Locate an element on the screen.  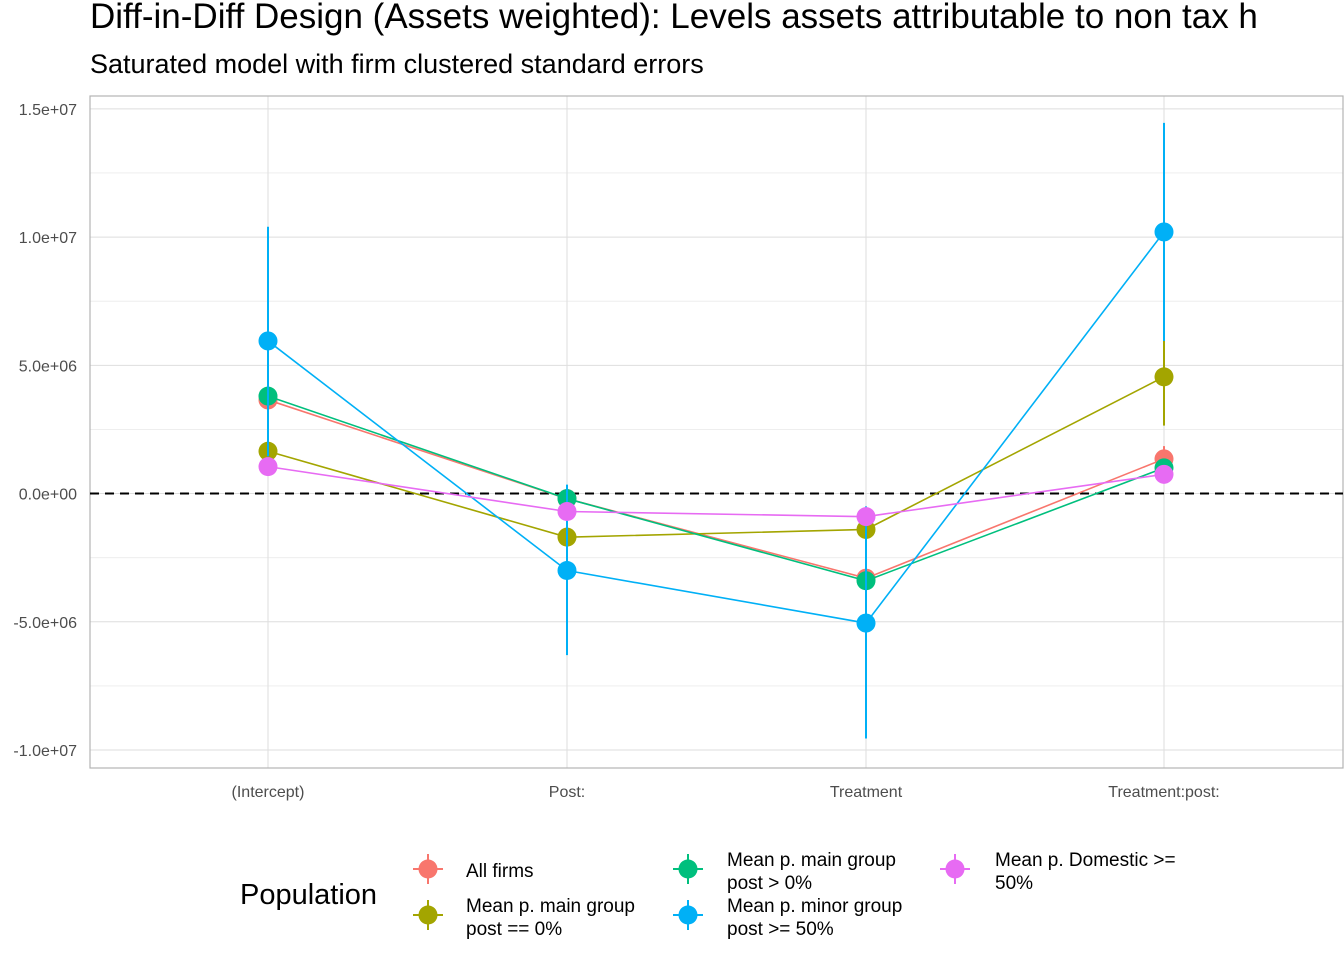
legend-item-4: Mean p. Domestic >=50% is located at coordinates (1058, 872).